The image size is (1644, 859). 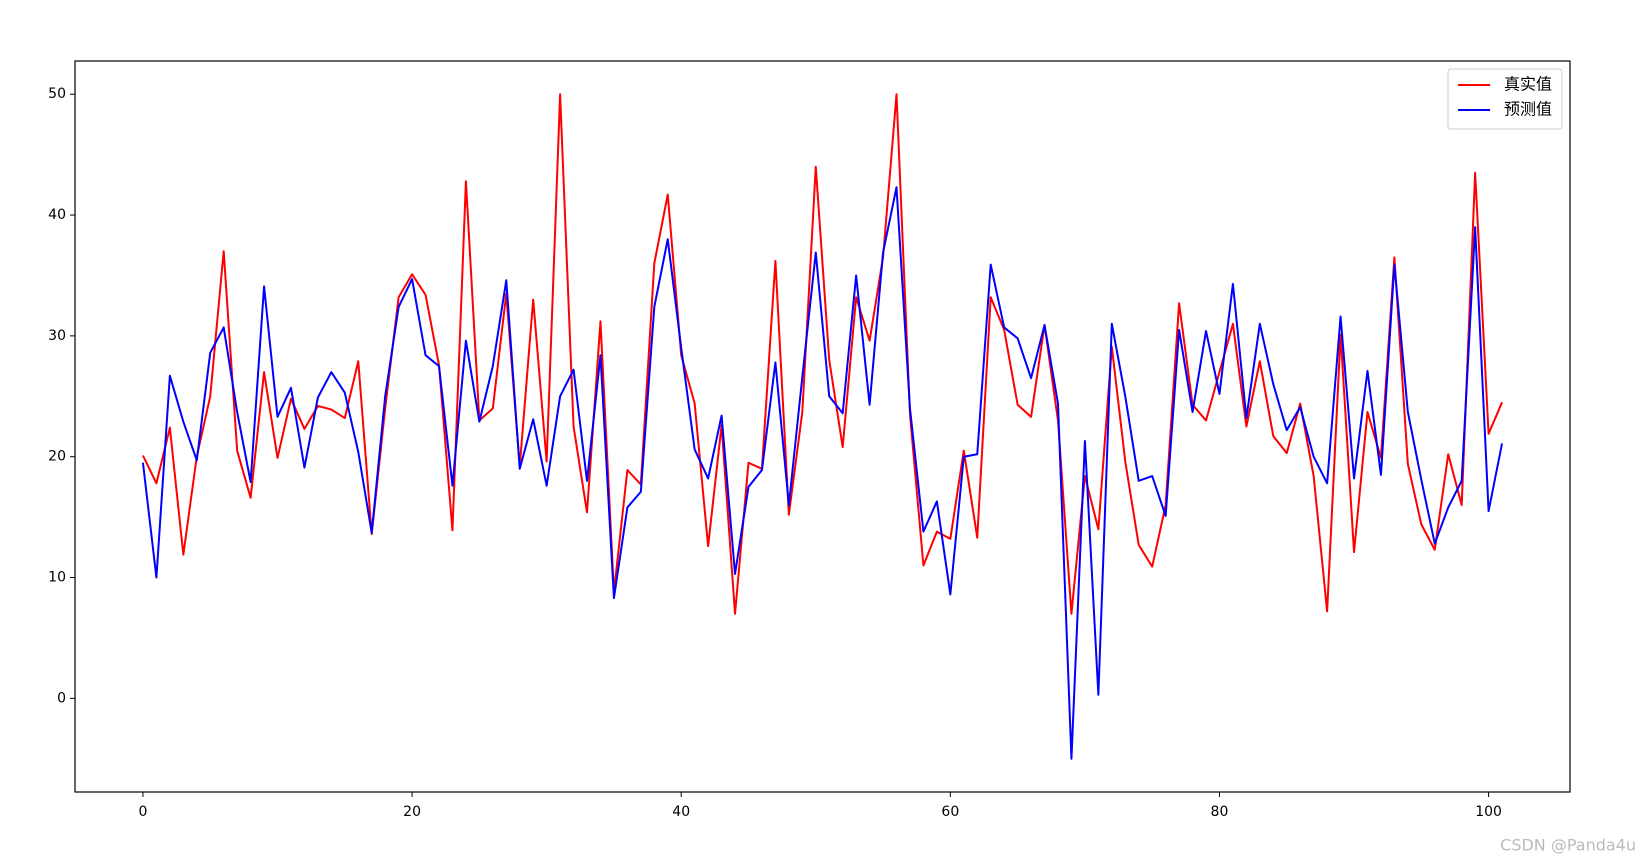 What do you see at coordinates (950, 812) in the screenshot?
I see `x-tick-label: 60` at bounding box center [950, 812].